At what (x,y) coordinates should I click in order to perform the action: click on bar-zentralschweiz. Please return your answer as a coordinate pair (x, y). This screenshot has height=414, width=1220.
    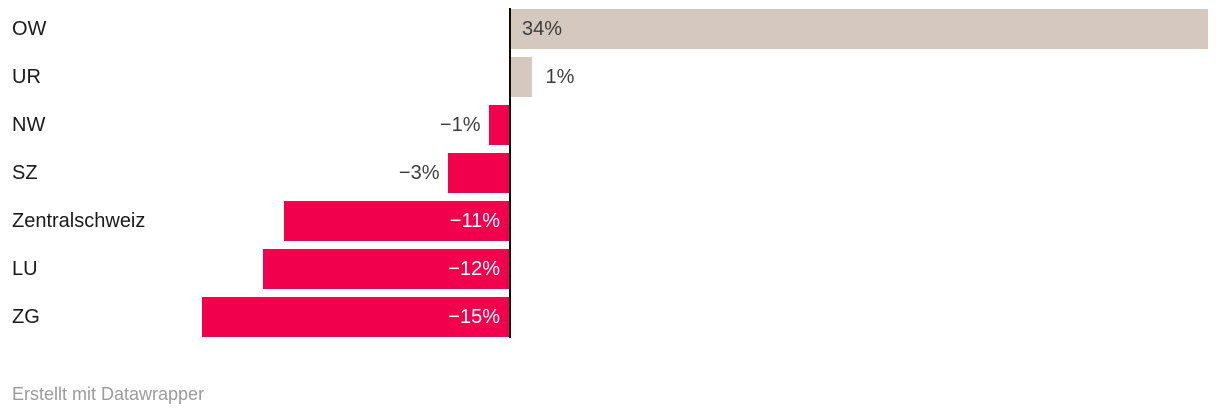
    Looking at the image, I should click on (396, 221).